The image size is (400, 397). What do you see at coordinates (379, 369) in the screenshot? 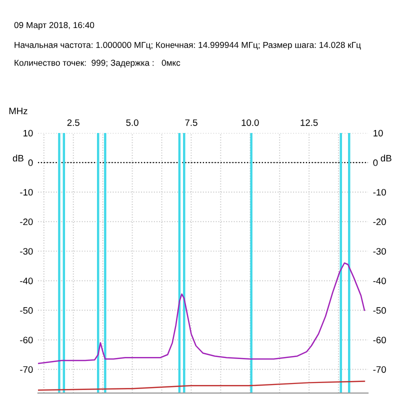
I see `y2-tick-label: -70` at bounding box center [379, 369].